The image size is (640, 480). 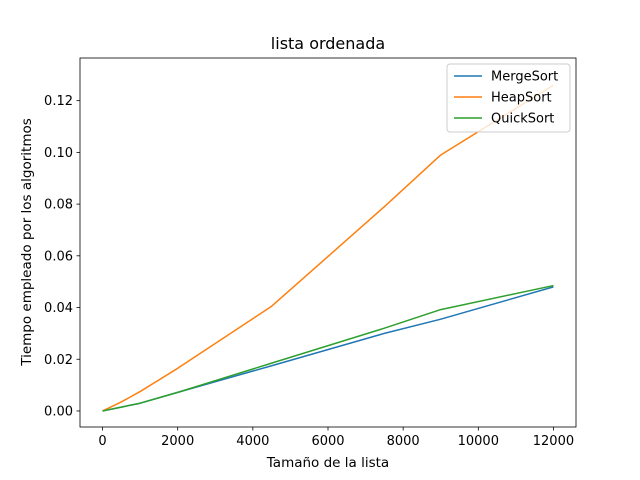 I want to click on y-tick-label: 0.12, so click(x=58, y=101).